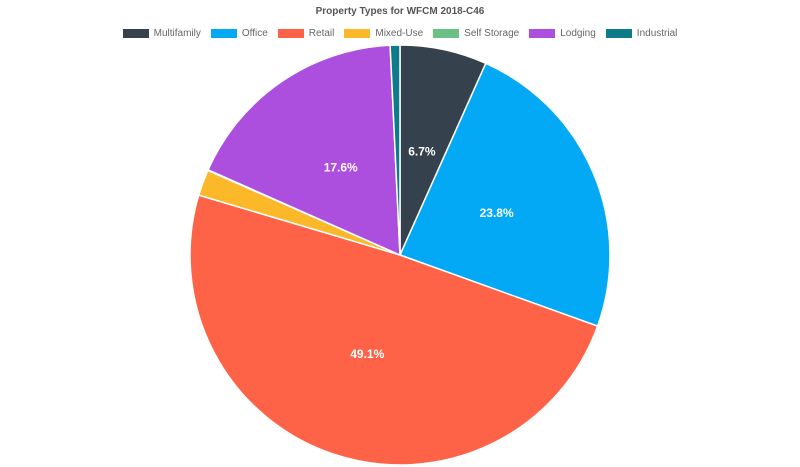 Image resolution: width=800 pixels, height=467 pixels. I want to click on chart-title: Property Types for WFCM 2018-C46, so click(400, 11).